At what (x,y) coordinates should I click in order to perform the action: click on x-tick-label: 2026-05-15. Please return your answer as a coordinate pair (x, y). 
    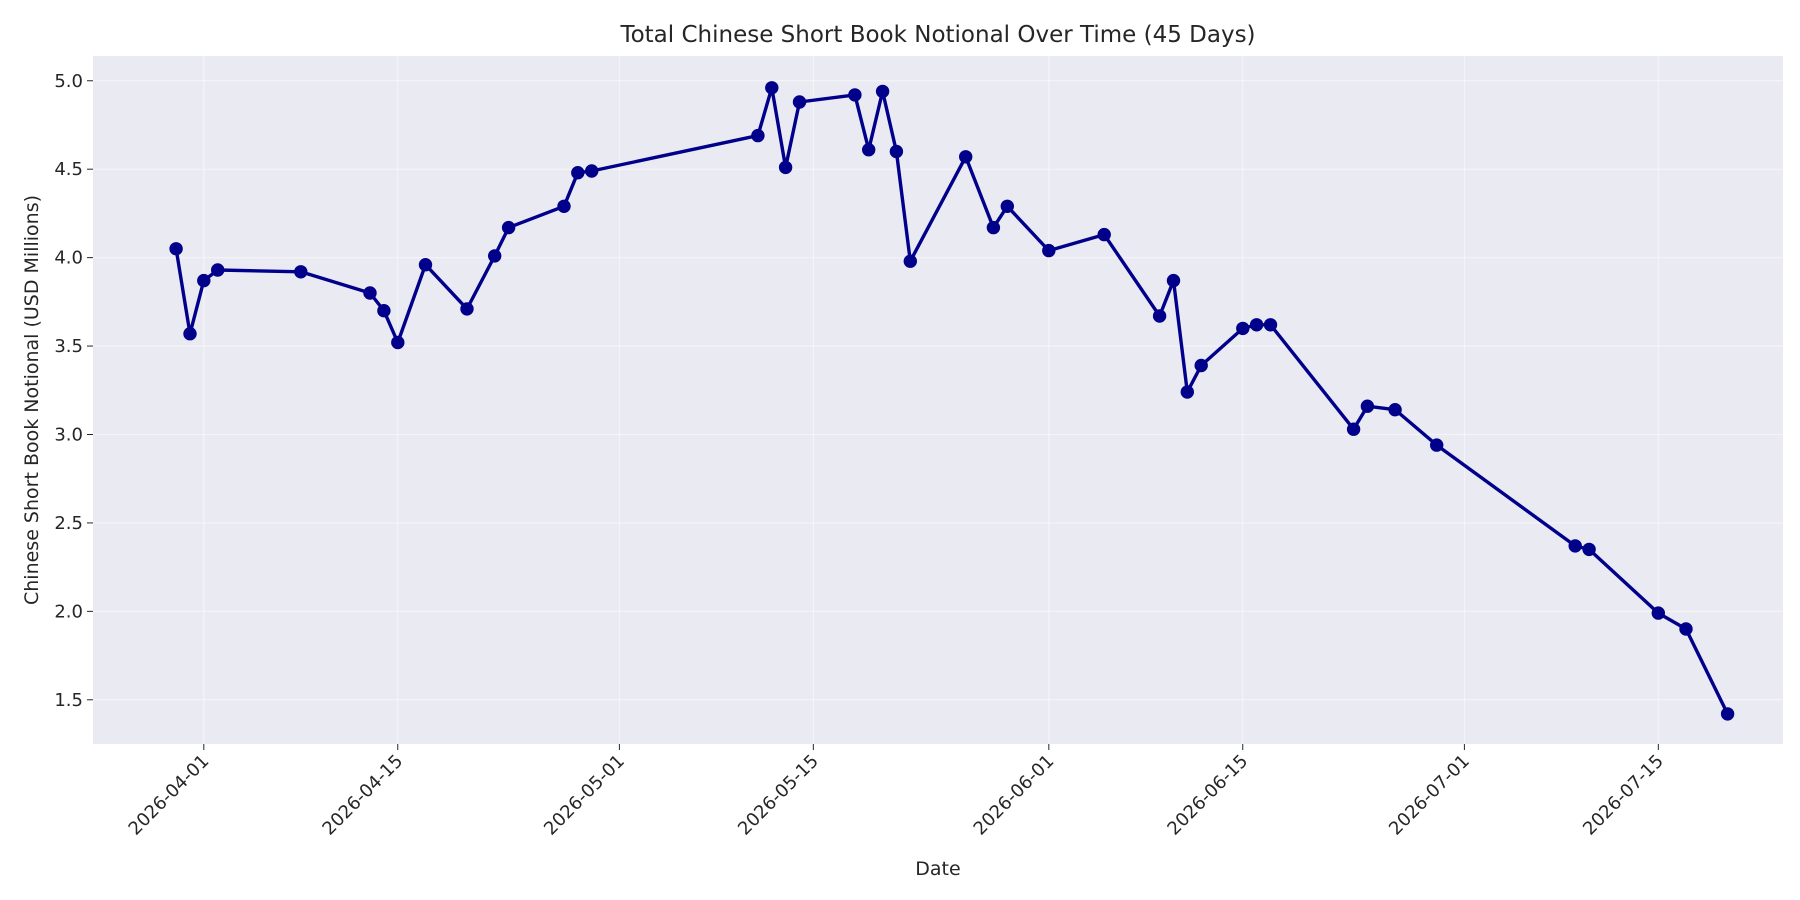
    Looking at the image, I should click on (778, 795).